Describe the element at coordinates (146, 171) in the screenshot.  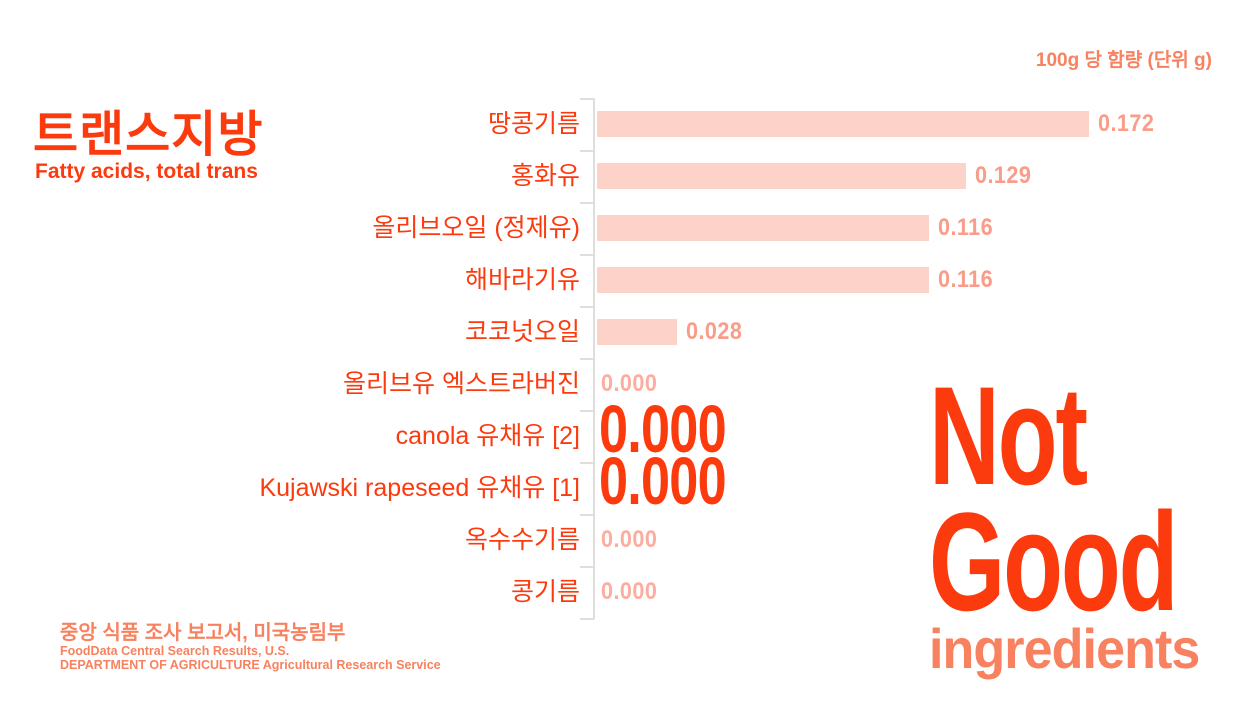
I see `page-subtitle: Fatty acids, total trans` at that location.